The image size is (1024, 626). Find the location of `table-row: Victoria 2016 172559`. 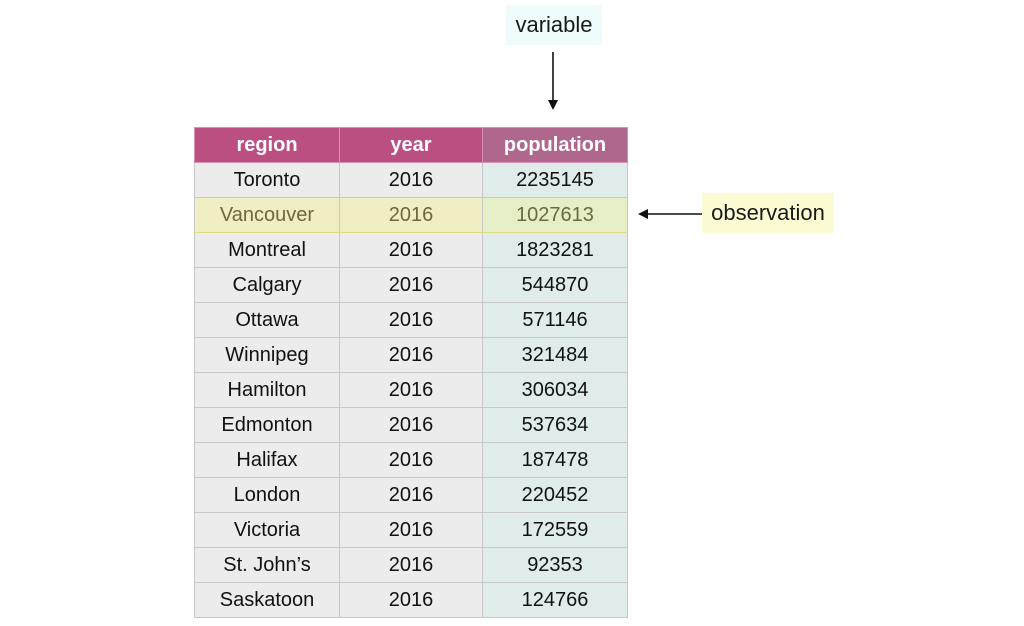

table-row: Victoria 2016 172559 is located at coordinates (411, 530).